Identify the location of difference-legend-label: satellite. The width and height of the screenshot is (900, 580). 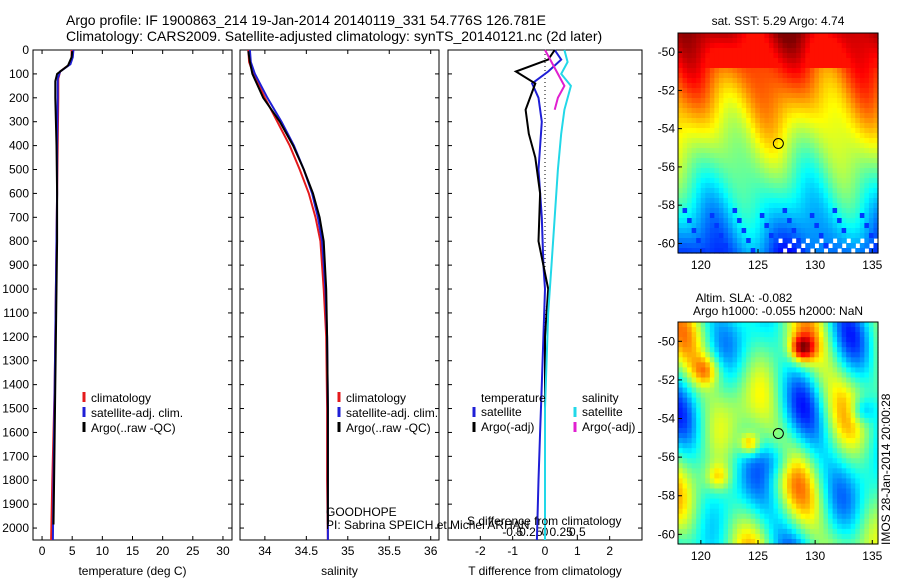
(602, 412).